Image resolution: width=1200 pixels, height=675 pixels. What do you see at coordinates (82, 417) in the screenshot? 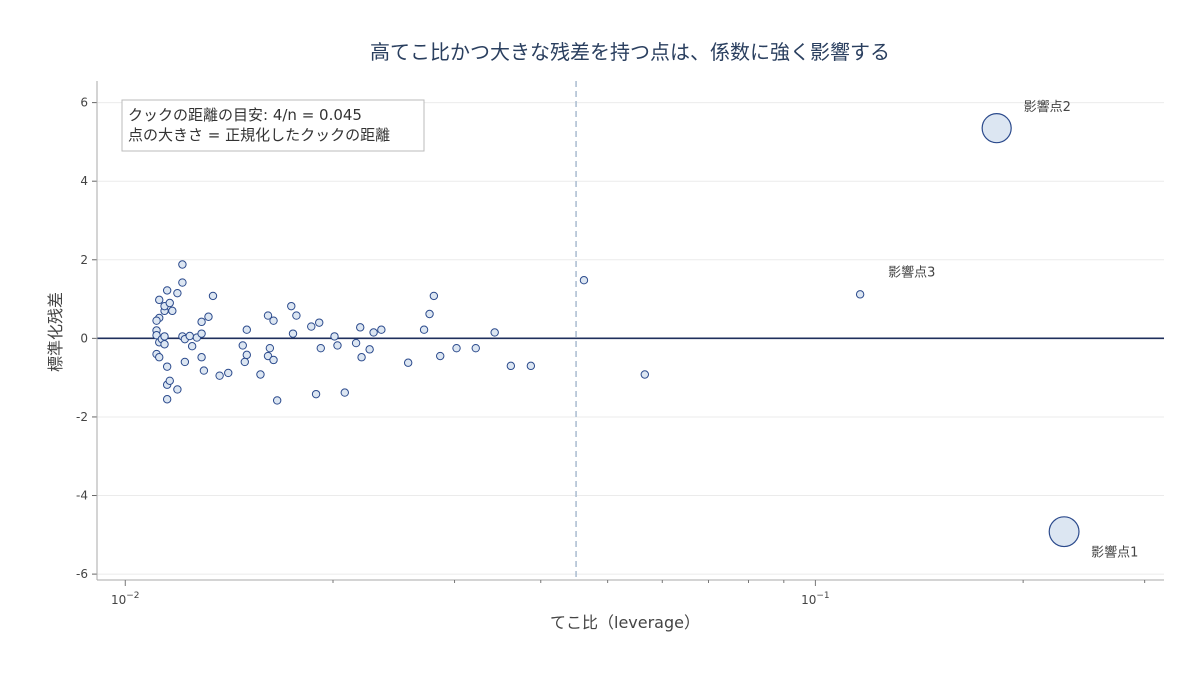
I see `y-tick-label: -2` at bounding box center [82, 417].